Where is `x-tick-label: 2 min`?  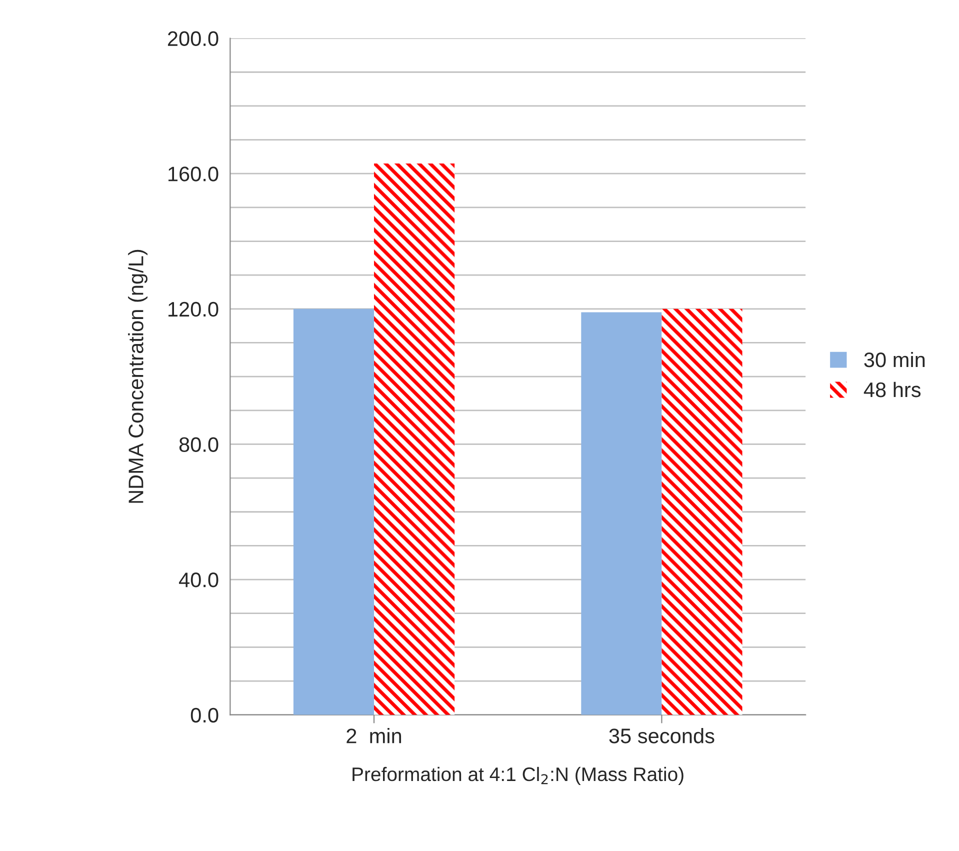
x-tick-label: 2 min is located at coordinates (374, 736).